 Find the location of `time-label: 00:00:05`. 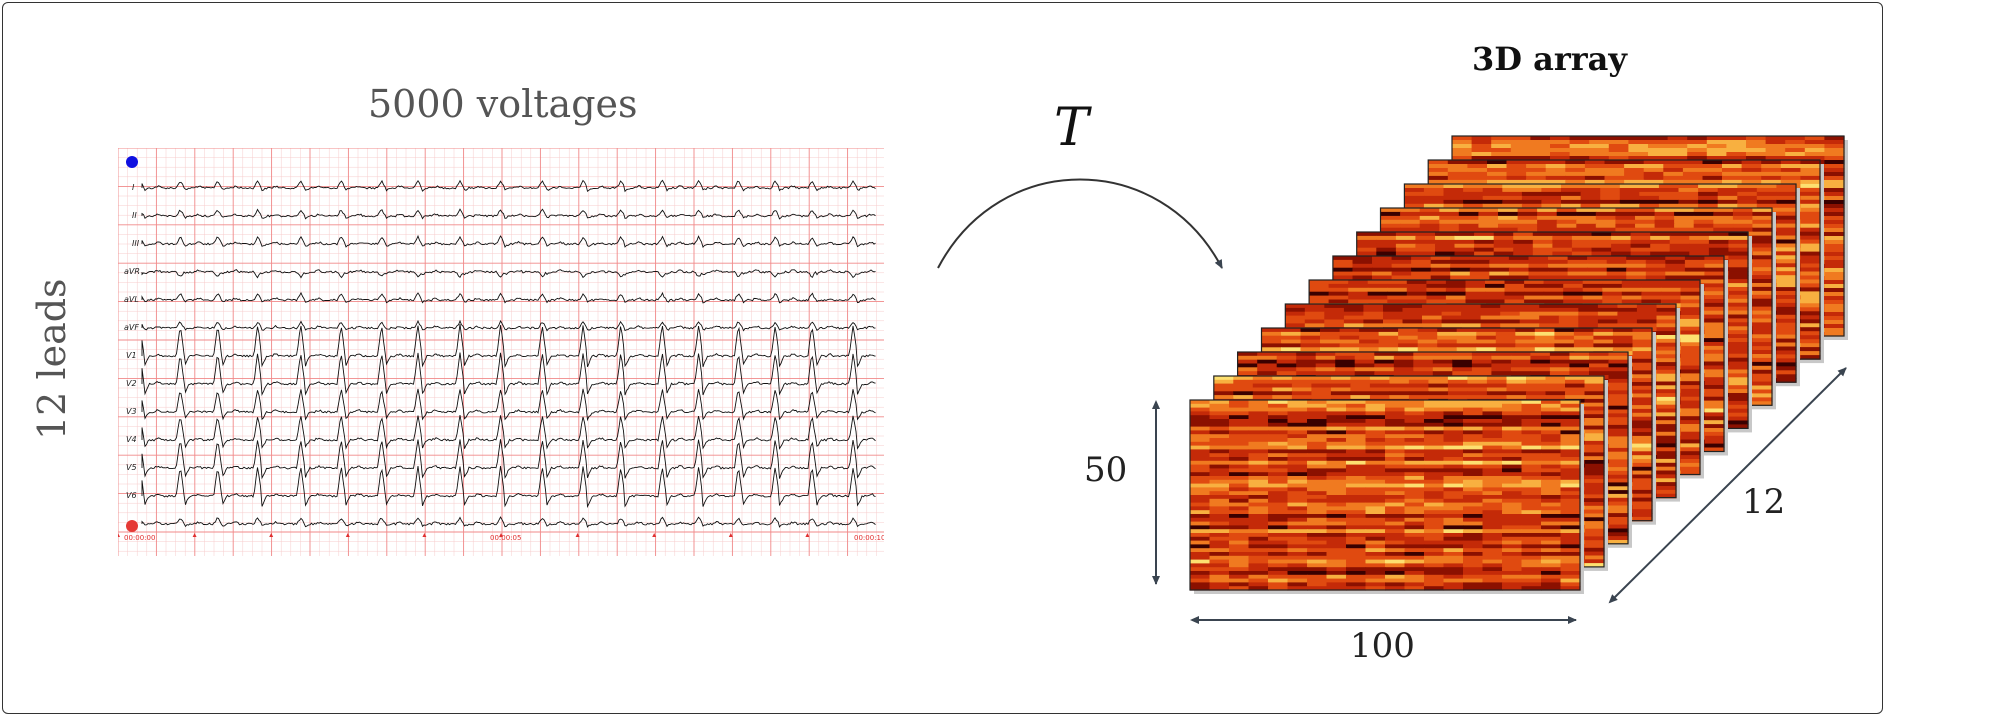

time-label: 00:00:05 is located at coordinates (505, 538).